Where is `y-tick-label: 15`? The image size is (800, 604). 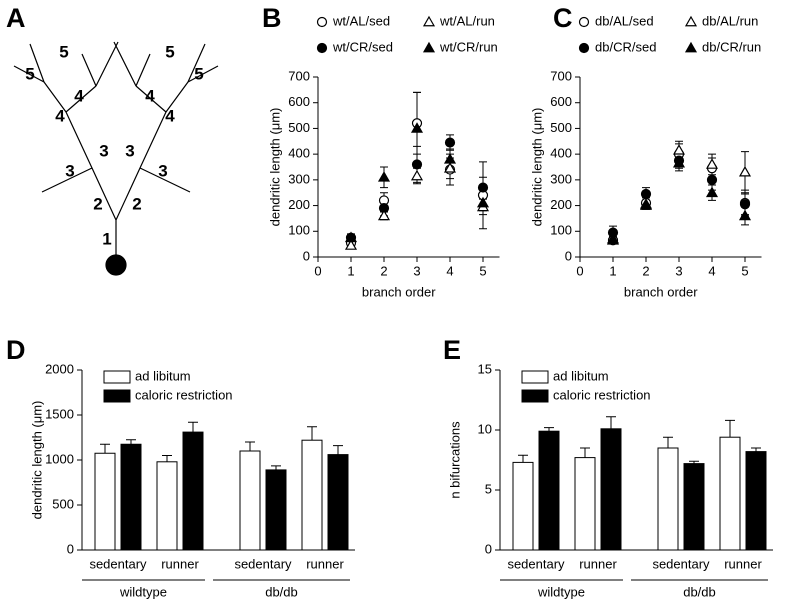 y-tick-label: 15 is located at coordinates (485, 368).